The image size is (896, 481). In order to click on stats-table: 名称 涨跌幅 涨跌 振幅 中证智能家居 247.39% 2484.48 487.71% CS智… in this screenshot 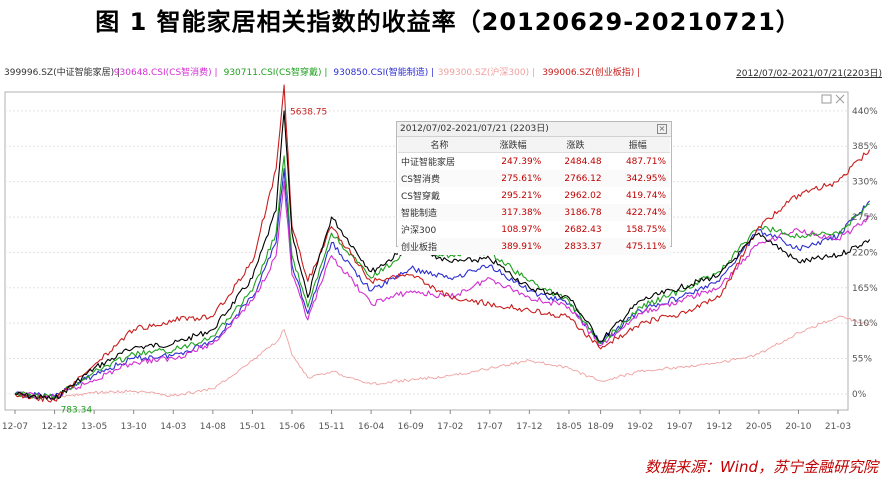, I will do `click(534, 196)`.